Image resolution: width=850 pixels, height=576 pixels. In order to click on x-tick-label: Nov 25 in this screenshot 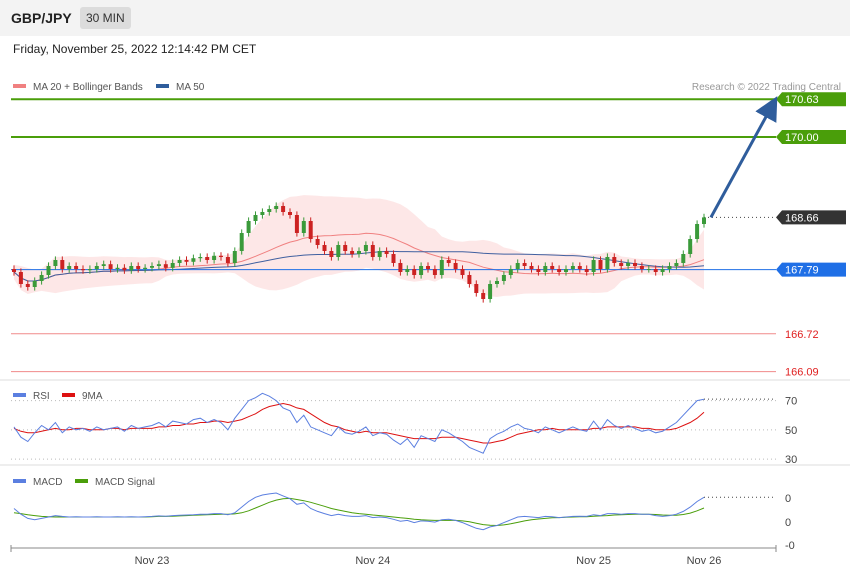, I will do `click(593, 561)`.